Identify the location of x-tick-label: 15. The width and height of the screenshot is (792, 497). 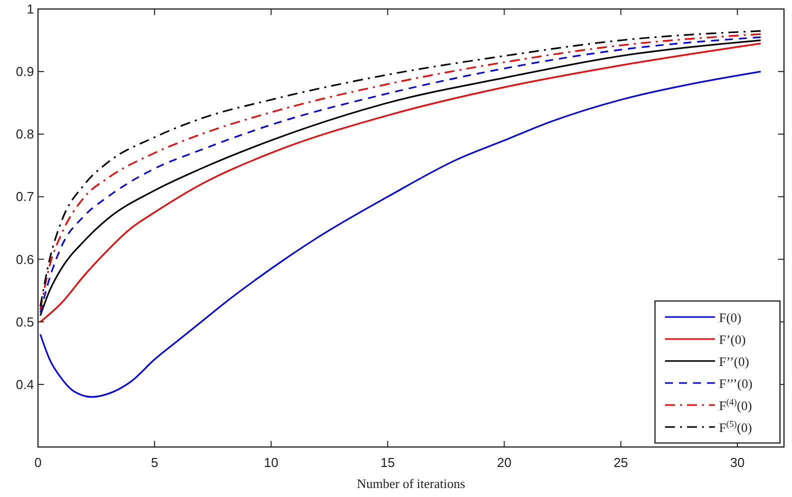
(387, 462).